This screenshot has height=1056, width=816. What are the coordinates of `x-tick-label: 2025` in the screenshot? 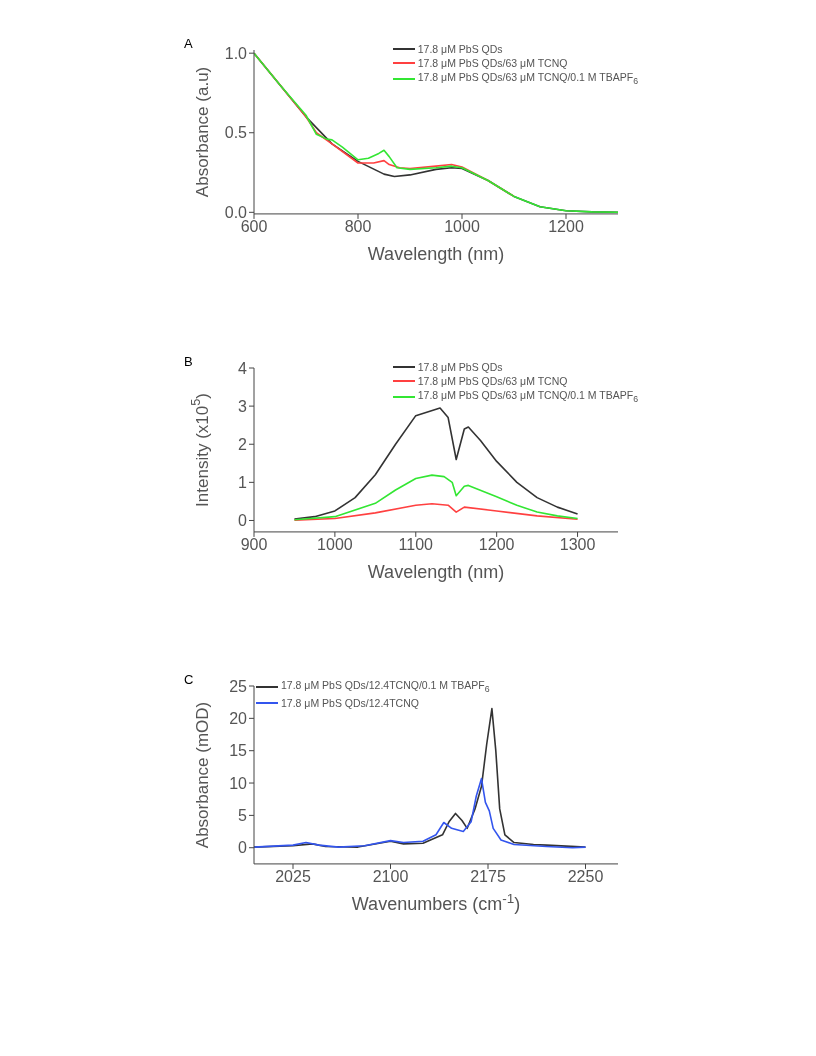 It's located at (293, 877).